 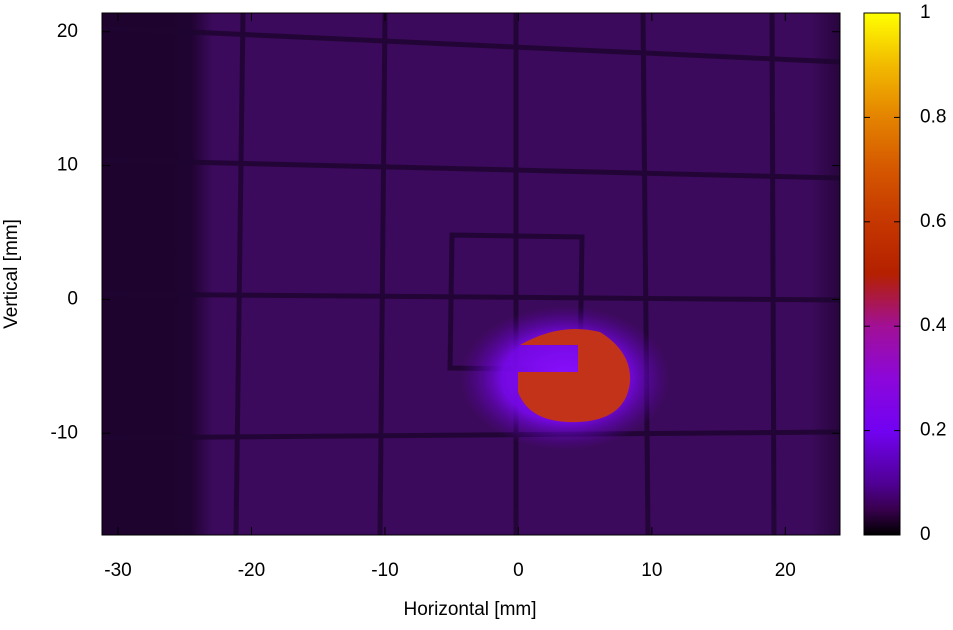 What do you see at coordinates (651, 570) in the screenshot?
I see `x-tick-label: 10` at bounding box center [651, 570].